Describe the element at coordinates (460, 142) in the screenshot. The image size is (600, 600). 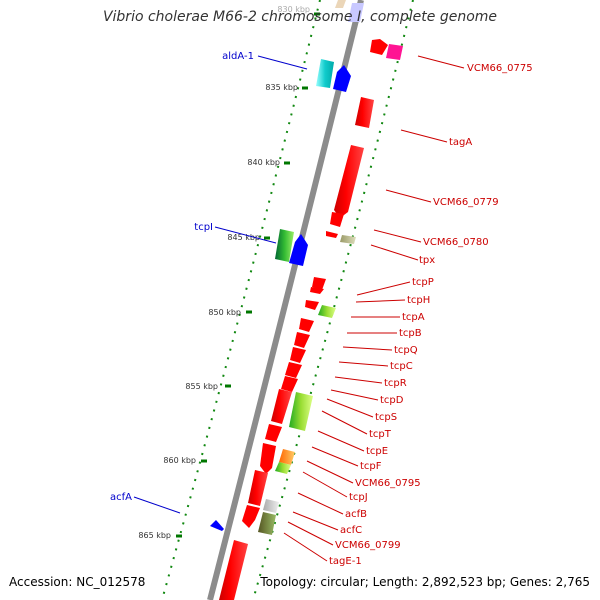
I see `gene-label: tagA` at that location.